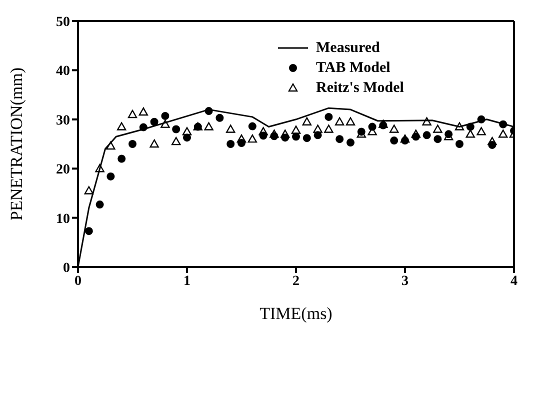  I want to click on x-axis-title: TIME(ms), so click(296, 313).